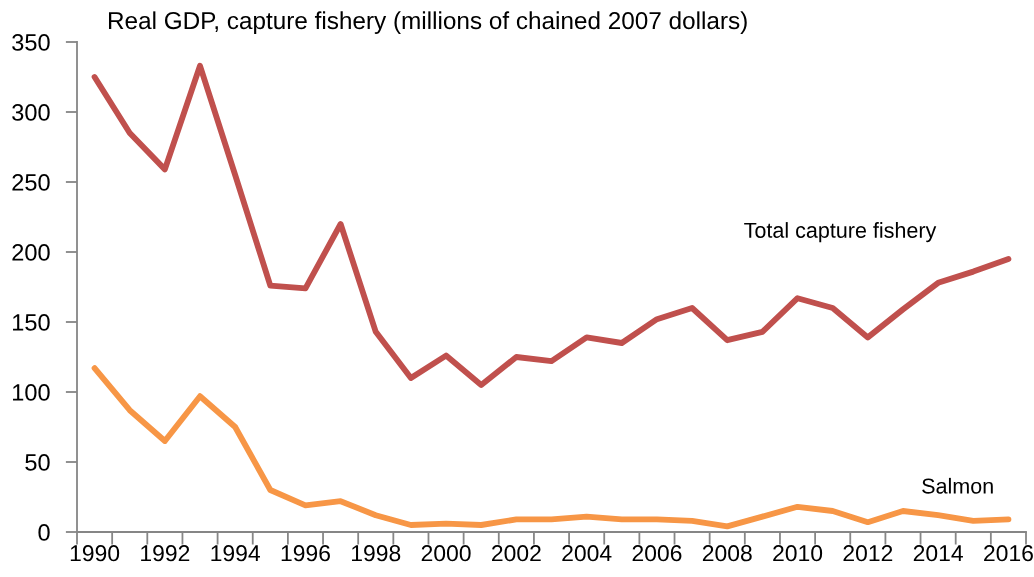 The width and height of the screenshot is (1034, 577). Describe the element at coordinates (31, 182) in the screenshot. I see `y-tick-label: 250` at that location.